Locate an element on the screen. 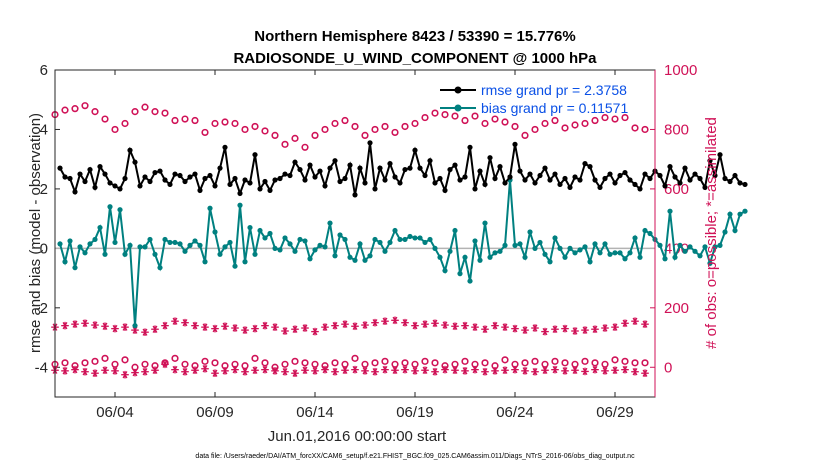  left-tick-label: 6 is located at coordinates (44, 70).